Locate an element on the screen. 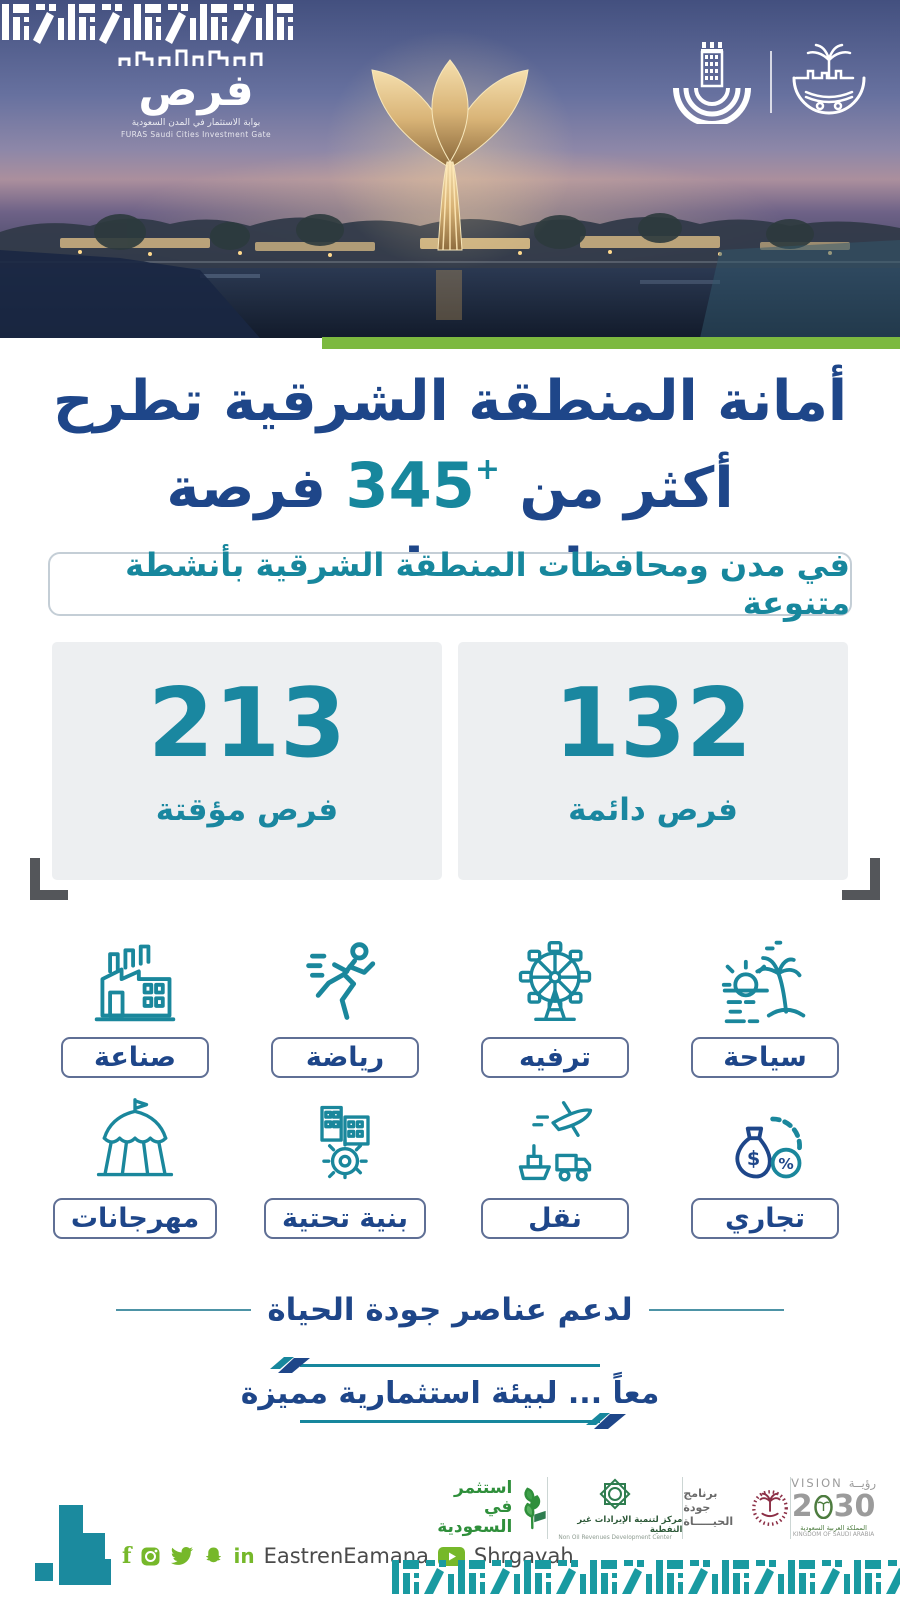 Image resolution: width=900 pixels, height=1600 pixels. vision-caption-en: KINGDOM OF SAUDI ARABIA is located at coordinates (833, 1535).